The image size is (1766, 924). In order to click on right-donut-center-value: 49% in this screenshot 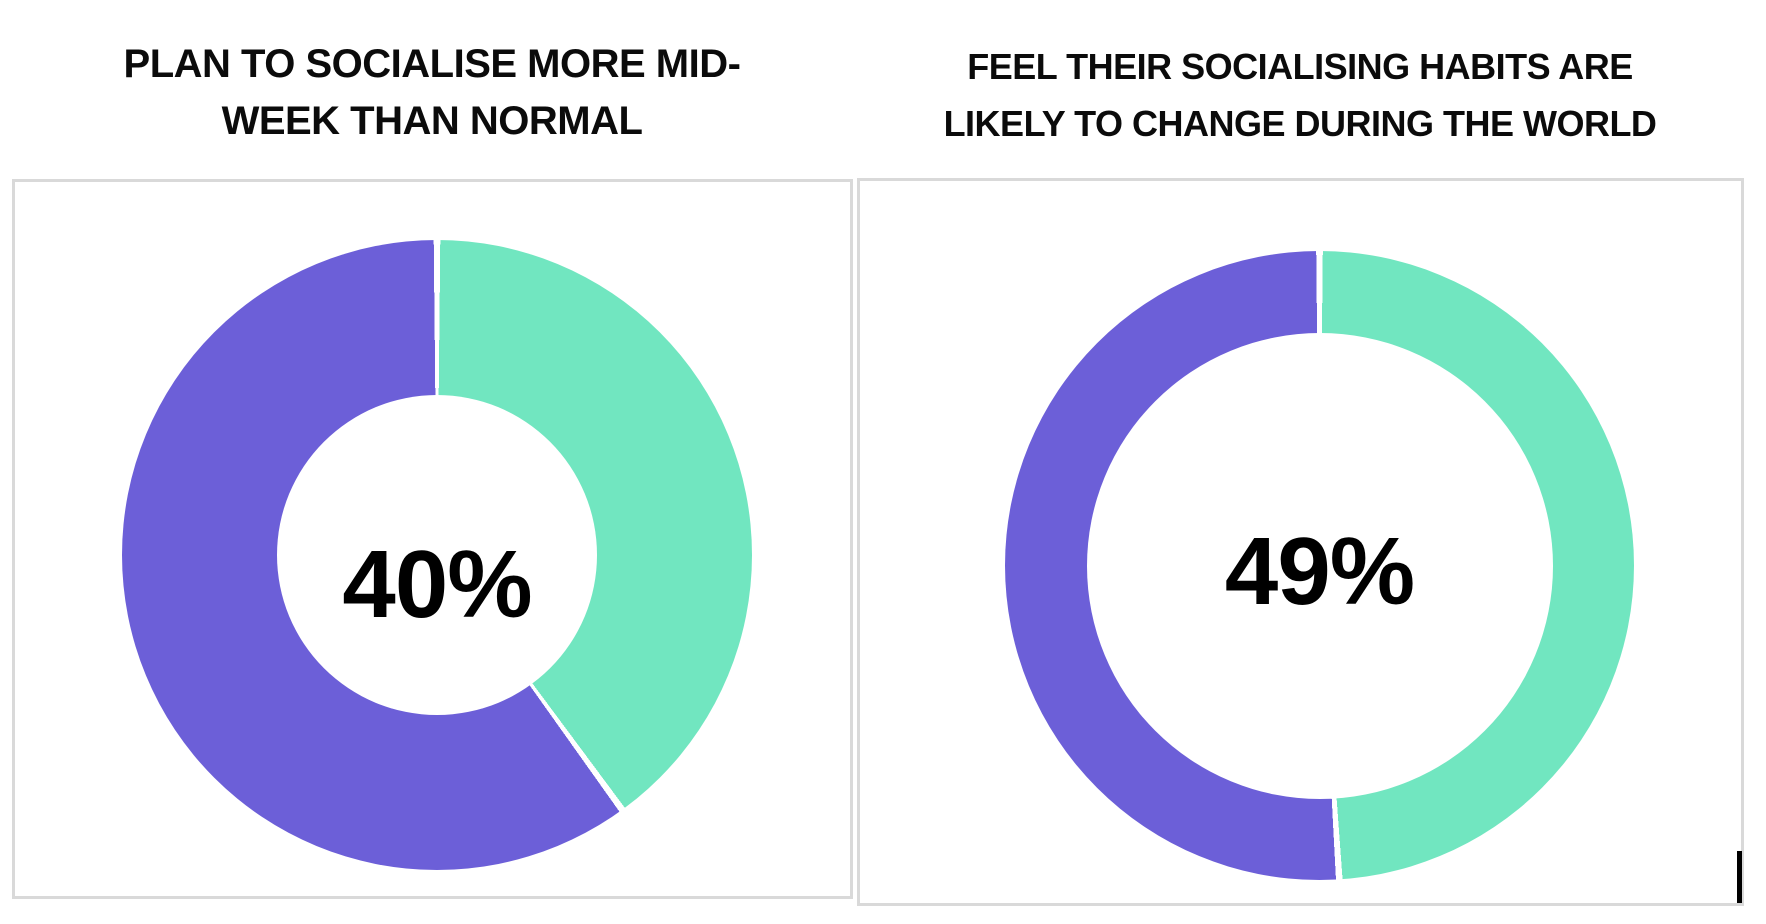, I will do `click(1319, 571)`.